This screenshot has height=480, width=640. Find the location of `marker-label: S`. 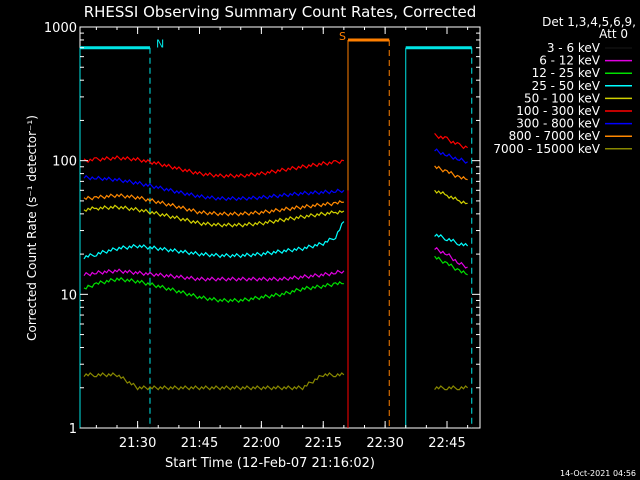

marker-label: S is located at coordinates (342, 36).